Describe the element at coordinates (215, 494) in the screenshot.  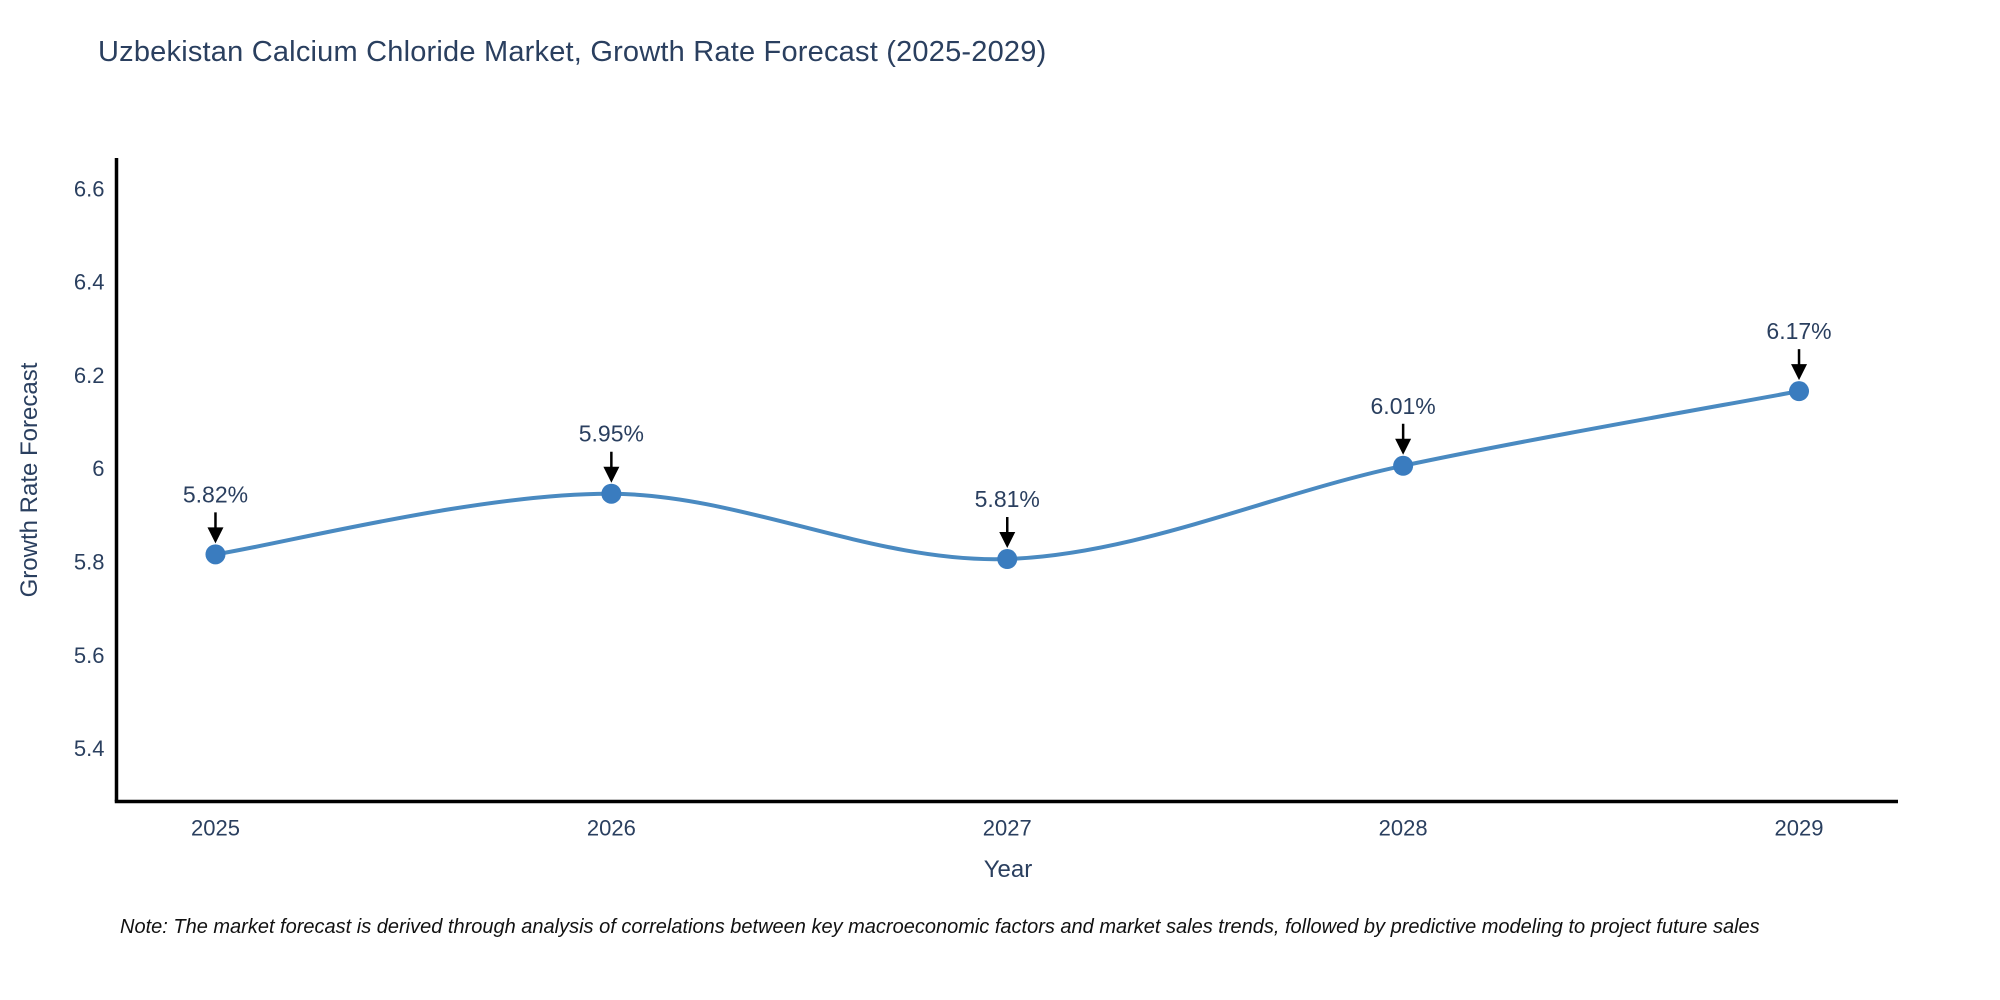
I see `data-point-label: 5.82%` at that location.